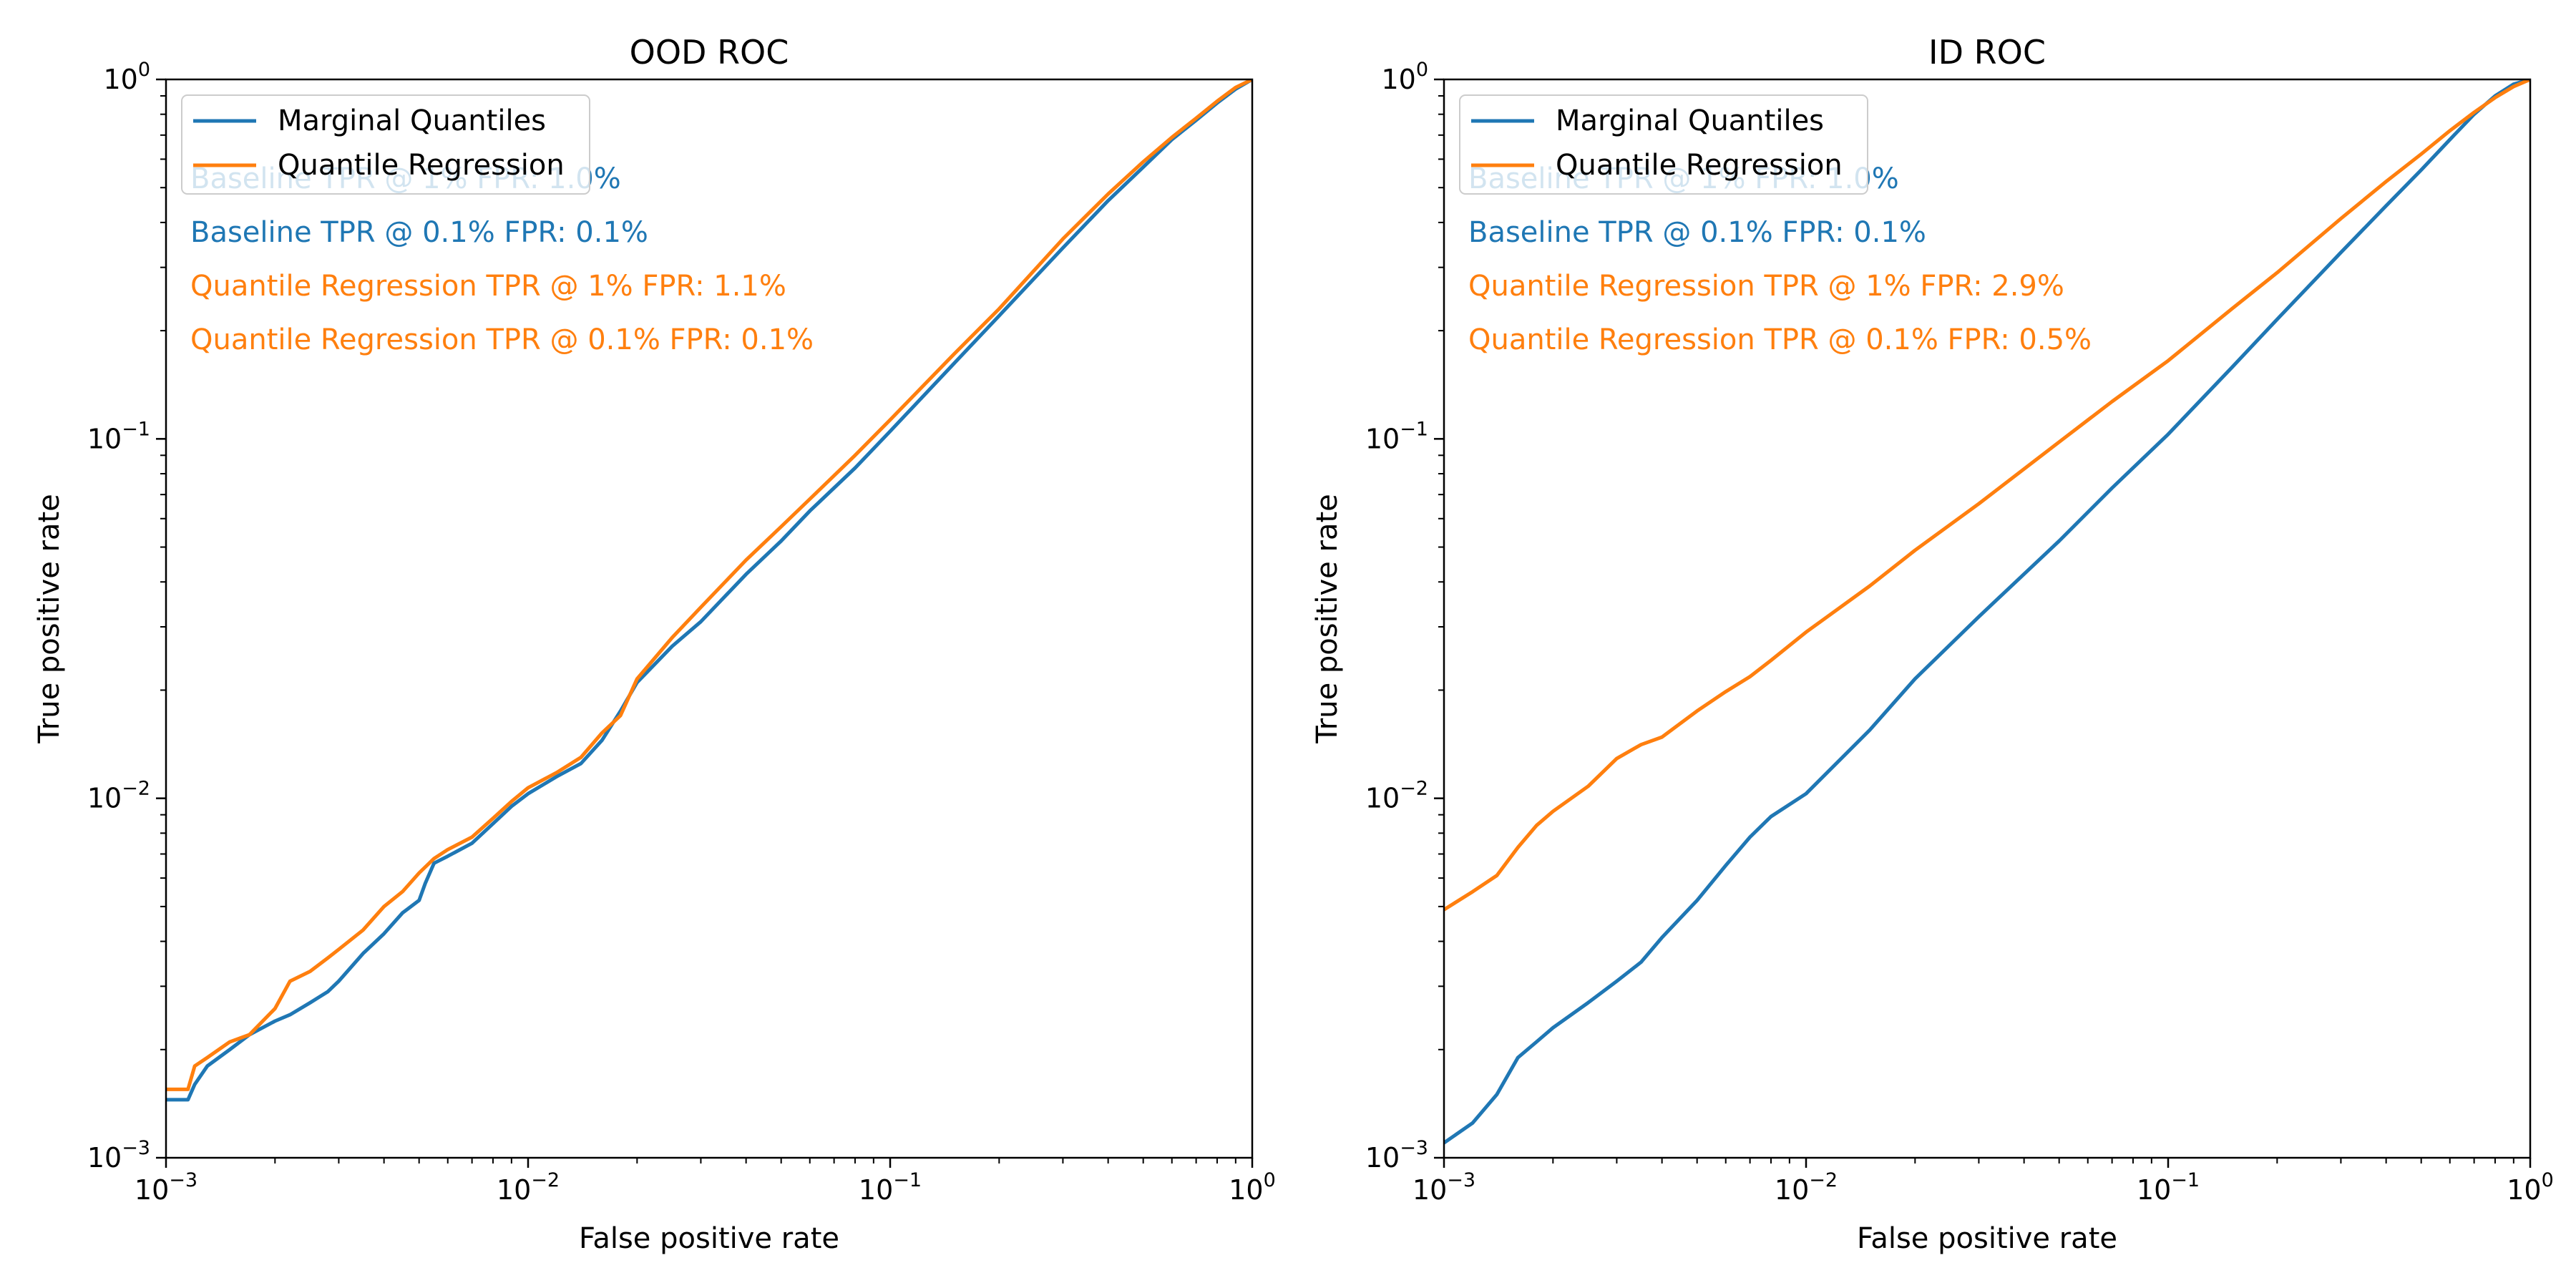  Describe the element at coordinates (1780, 339) in the screenshot. I see `annotation-text: Quantile Regression TPR @ 0.1% FPR: 0.5%` at that location.